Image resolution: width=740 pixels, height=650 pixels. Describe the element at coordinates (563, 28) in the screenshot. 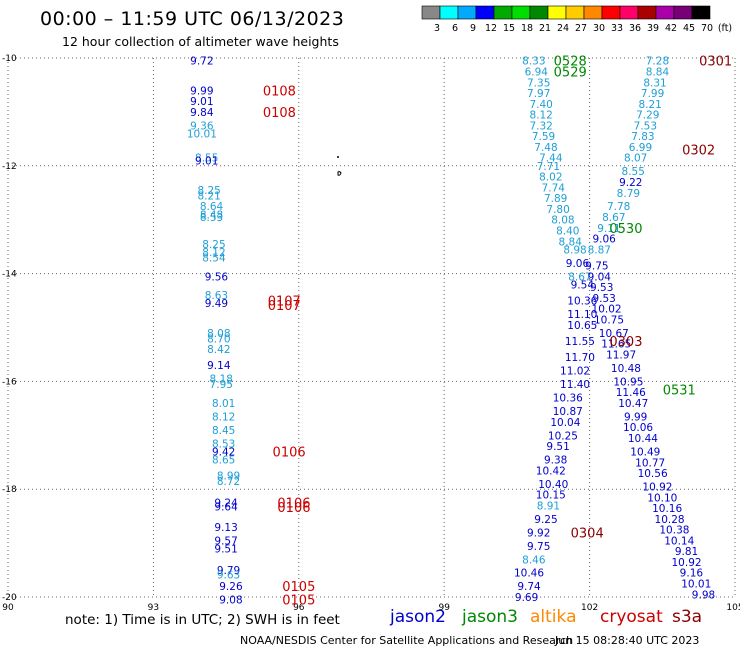

I see `scale-label: 24` at that location.